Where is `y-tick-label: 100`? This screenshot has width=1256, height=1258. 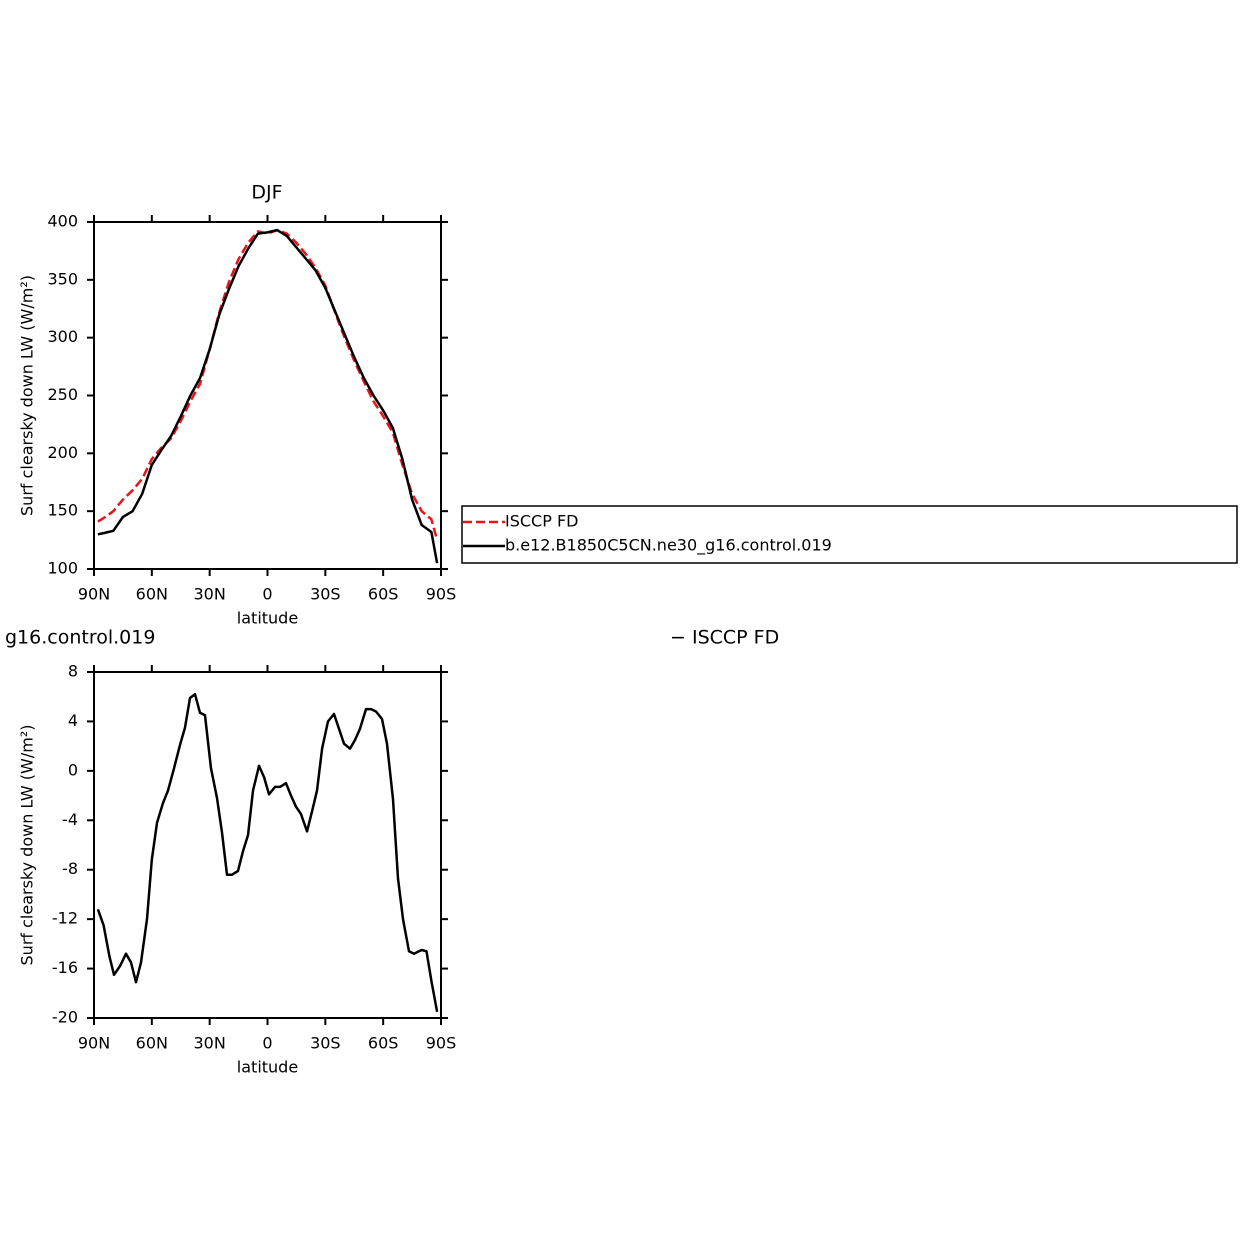
y-tick-label: 100 is located at coordinates (62, 568).